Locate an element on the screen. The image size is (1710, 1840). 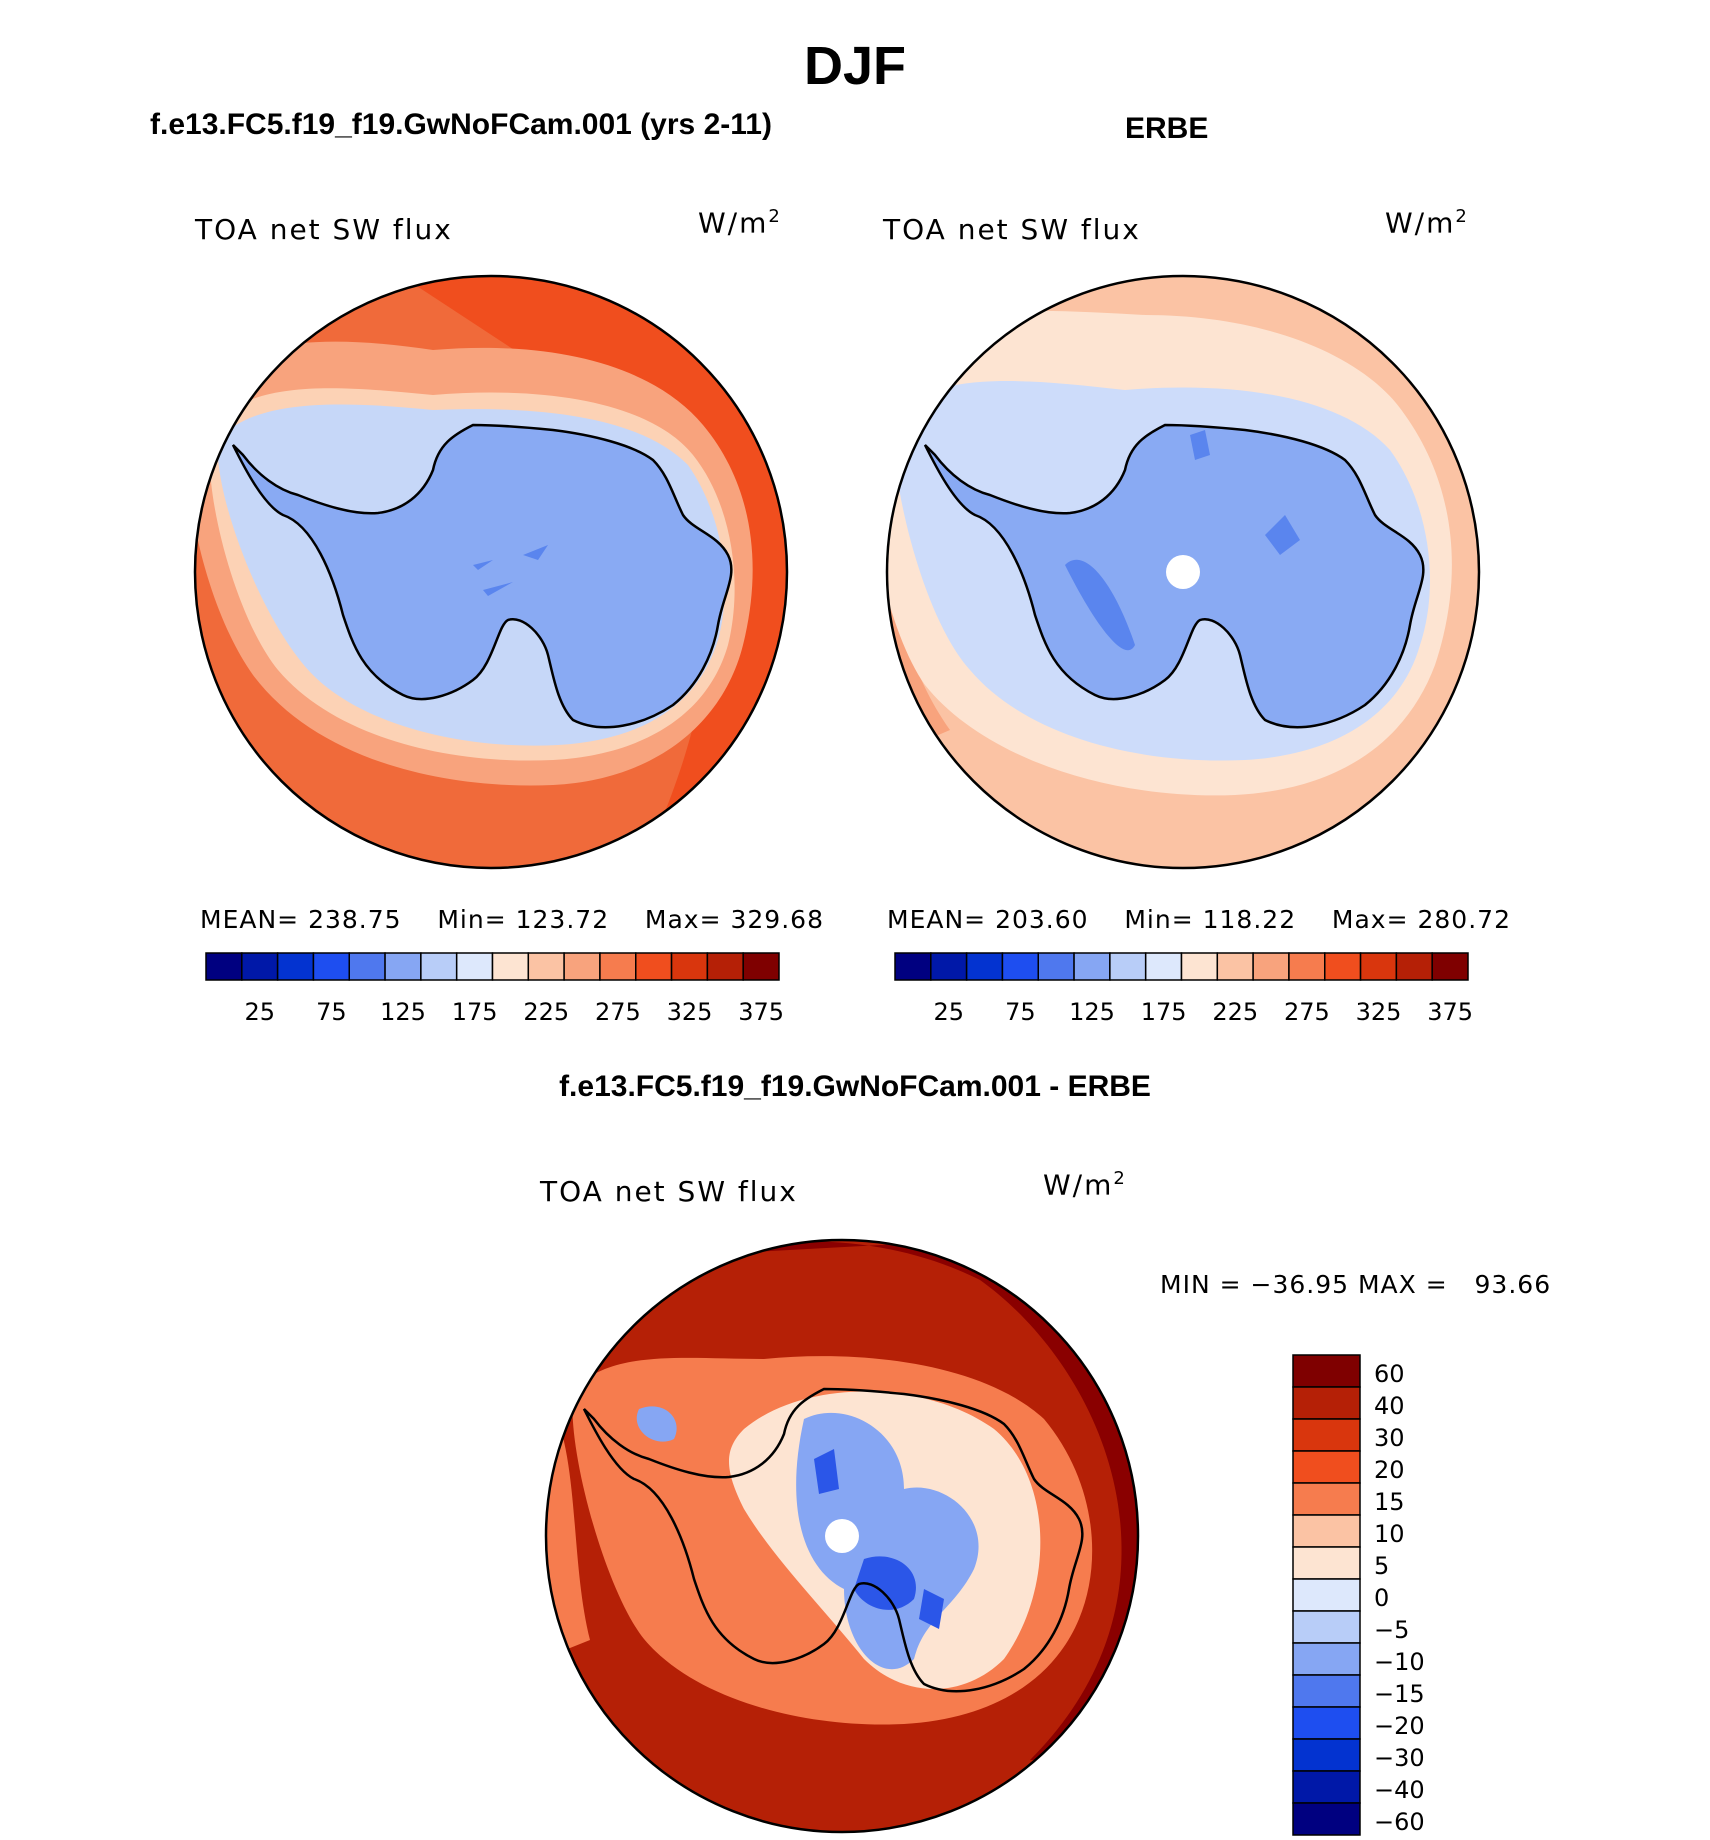
panel-right-stats: MEAN= 203.60 Min= 118.22 Max= 280.72 is located at coordinates (1199, 919).